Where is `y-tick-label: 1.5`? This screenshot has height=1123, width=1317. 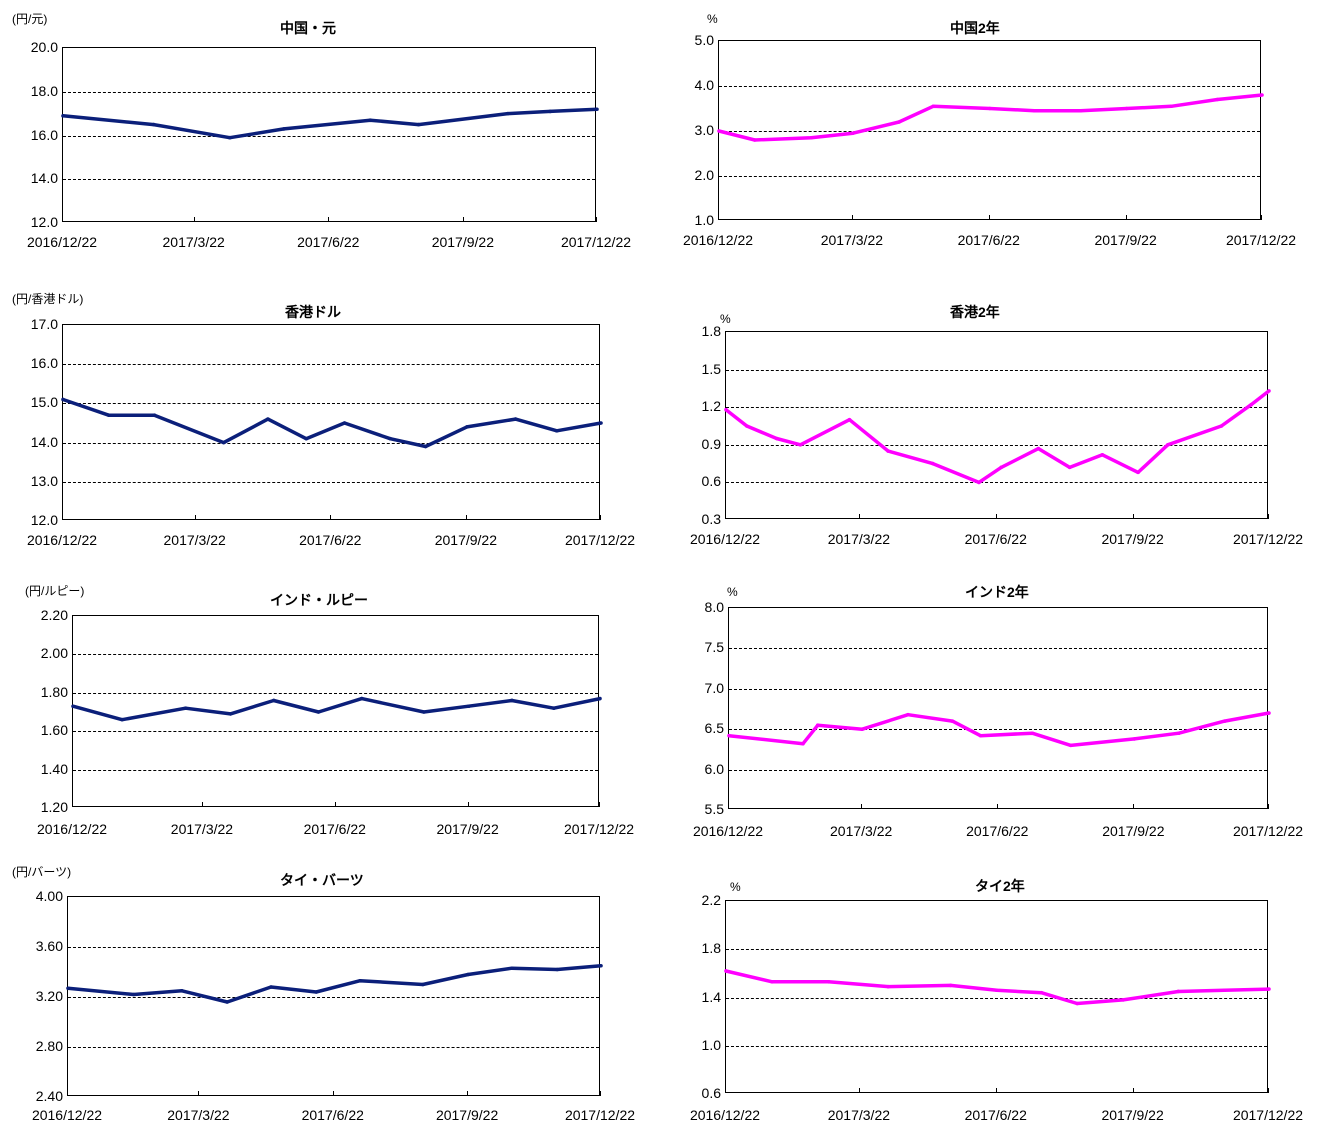 y-tick-label: 1.5 is located at coordinates (711, 368).